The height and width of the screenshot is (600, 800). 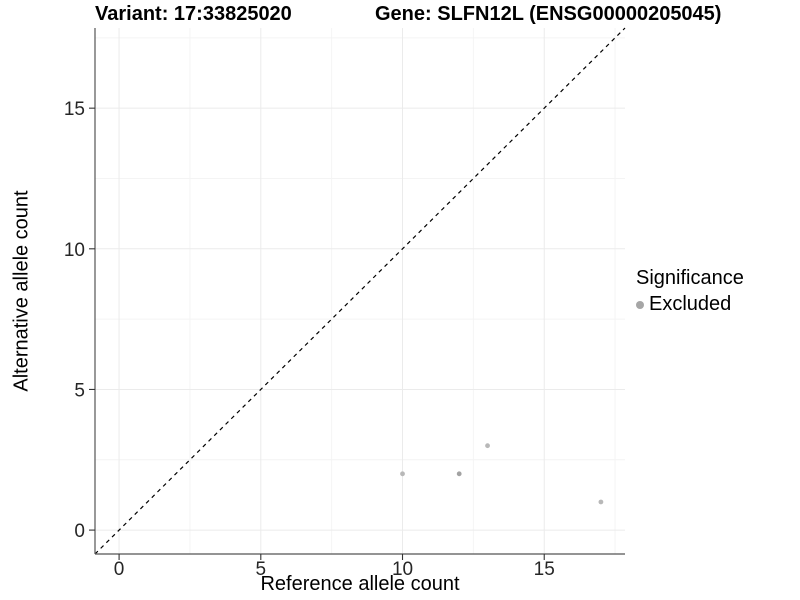 What do you see at coordinates (544, 569) in the screenshot?
I see `x-tick-label: 15` at bounding box center [544, 569].